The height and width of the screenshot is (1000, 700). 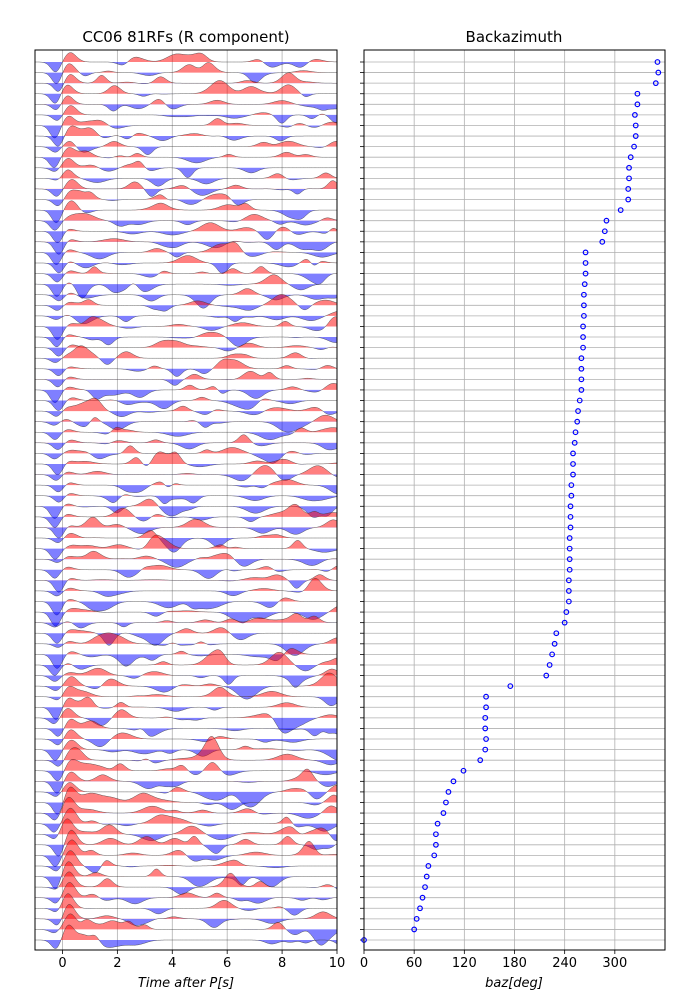 What do you see at coordinates (564, 963) in the screenshot?
I see `baz-tick-label: 240` at bounding box center [564, 963].